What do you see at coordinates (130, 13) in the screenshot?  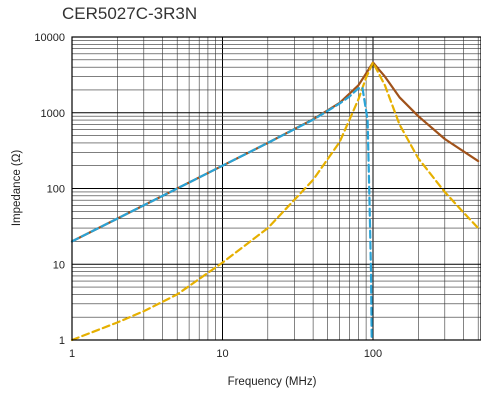 I see `chart-title: CER5027C-3R3N` at bounding box center [130, 13].